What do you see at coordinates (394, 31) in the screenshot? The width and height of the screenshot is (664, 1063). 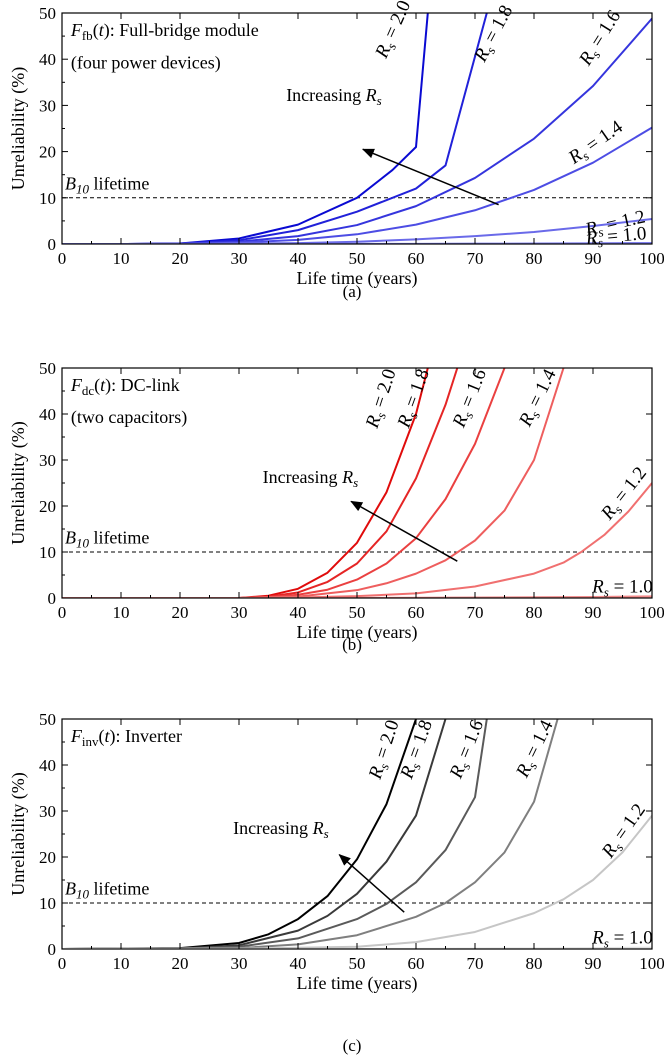 I see `curve-label-0: Rs = 2.0` at bounding box center [394, 31].